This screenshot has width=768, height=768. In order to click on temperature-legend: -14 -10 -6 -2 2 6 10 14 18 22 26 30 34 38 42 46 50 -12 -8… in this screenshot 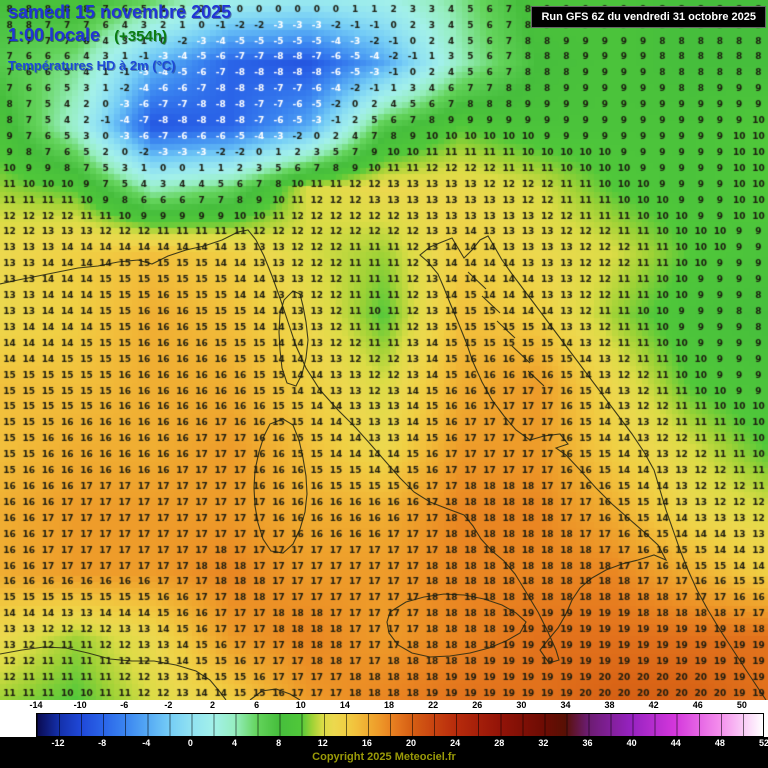, I will do `click(384, 734)`.